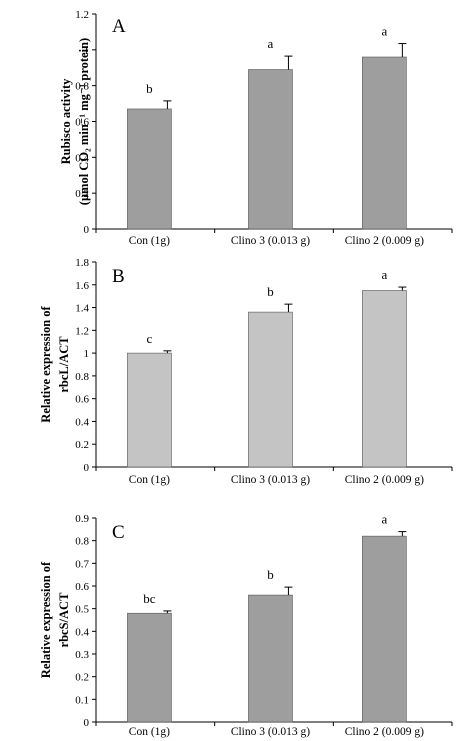 Image resolution: width=474 pixels, height=741 pixels. What do you see at coordinates (119, 26) in the screenshot?
I see `panel-letter: A` at bounding box center [119, 26].